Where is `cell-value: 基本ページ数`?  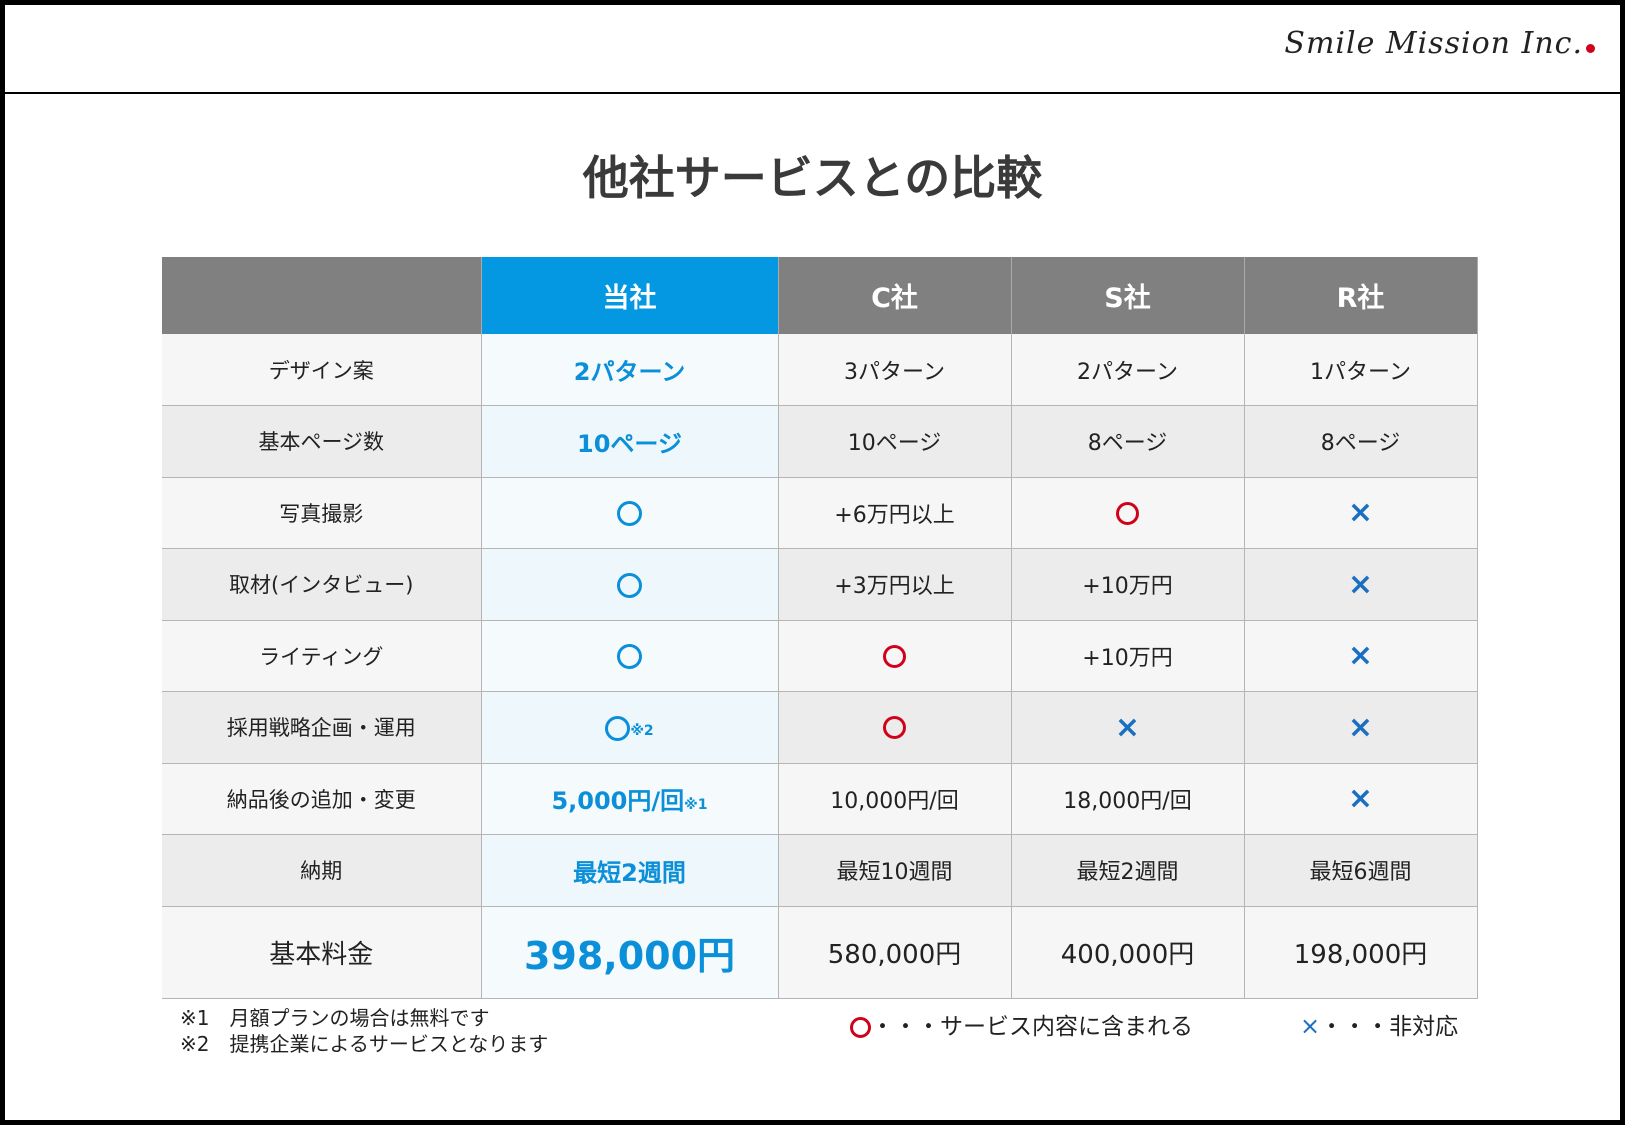
cell-value: 基本ページ数 is located at coordinates (321, 442).